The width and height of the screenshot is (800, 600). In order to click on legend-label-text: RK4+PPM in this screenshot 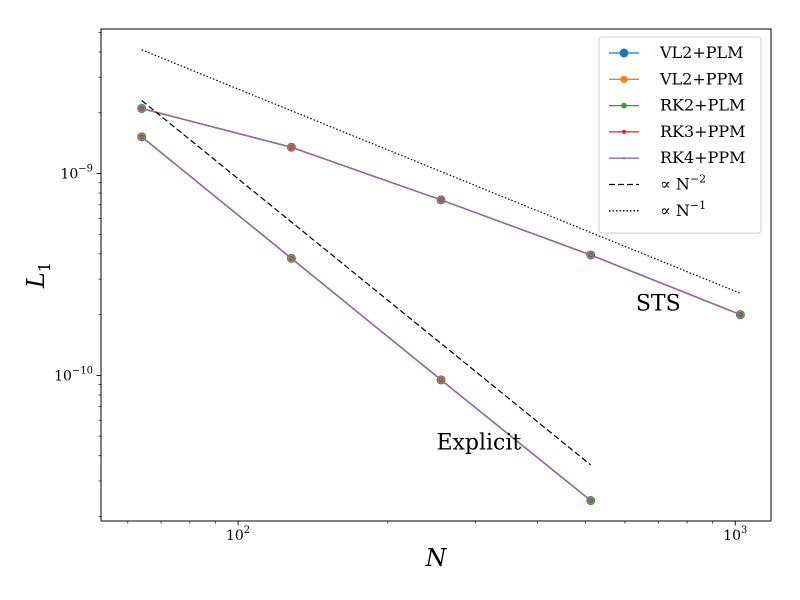, I will do `click(703, 157)`.